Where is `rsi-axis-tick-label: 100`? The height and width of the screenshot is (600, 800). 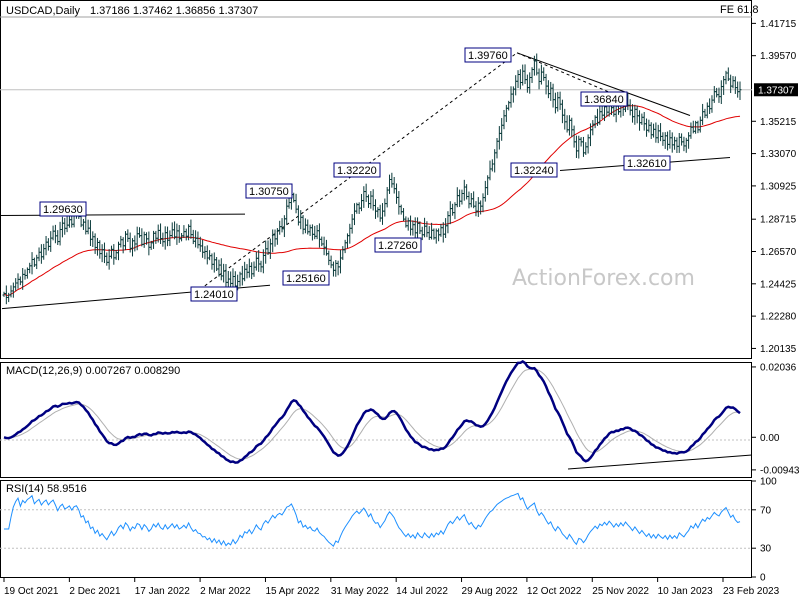 rsi-axis-tick-label: 100 is located at coordinates (768, 482).